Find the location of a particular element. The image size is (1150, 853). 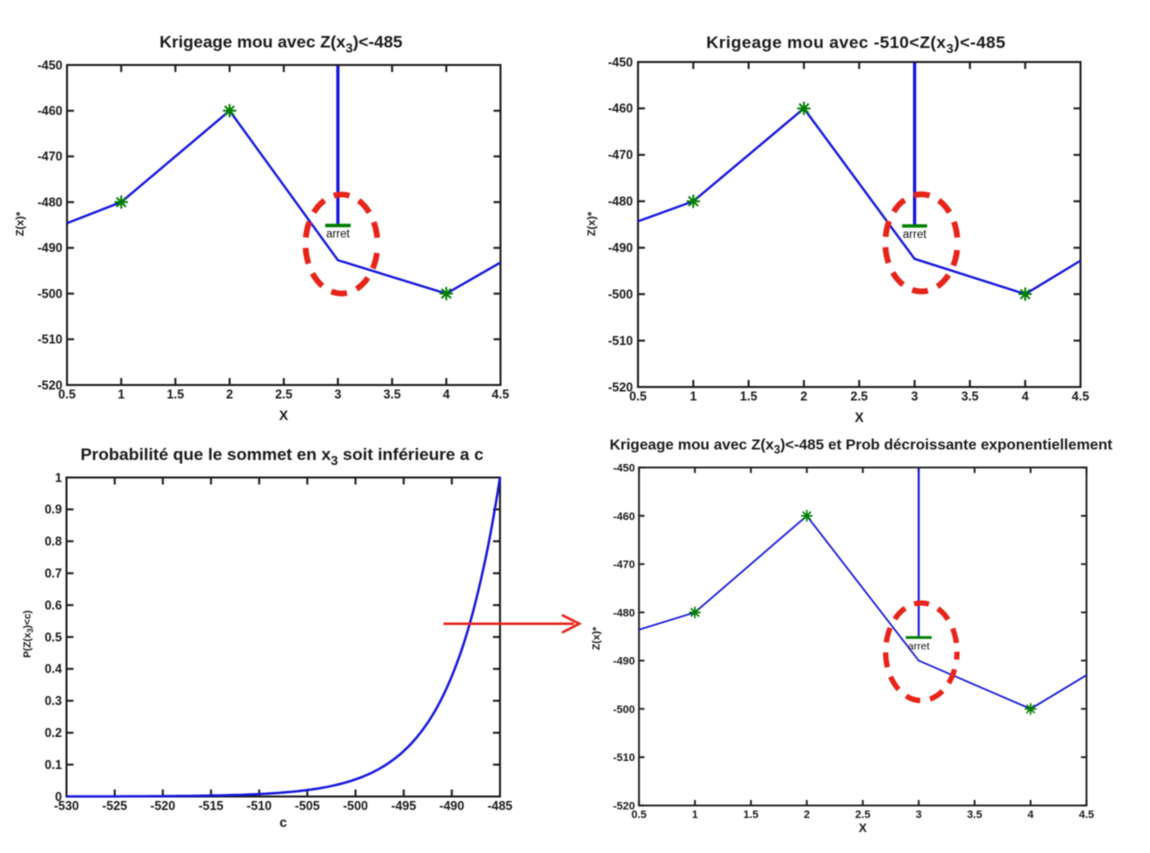

svg-text: Krigeage mou avec Z(x3)<-485 is located at coordinates (281, 44).